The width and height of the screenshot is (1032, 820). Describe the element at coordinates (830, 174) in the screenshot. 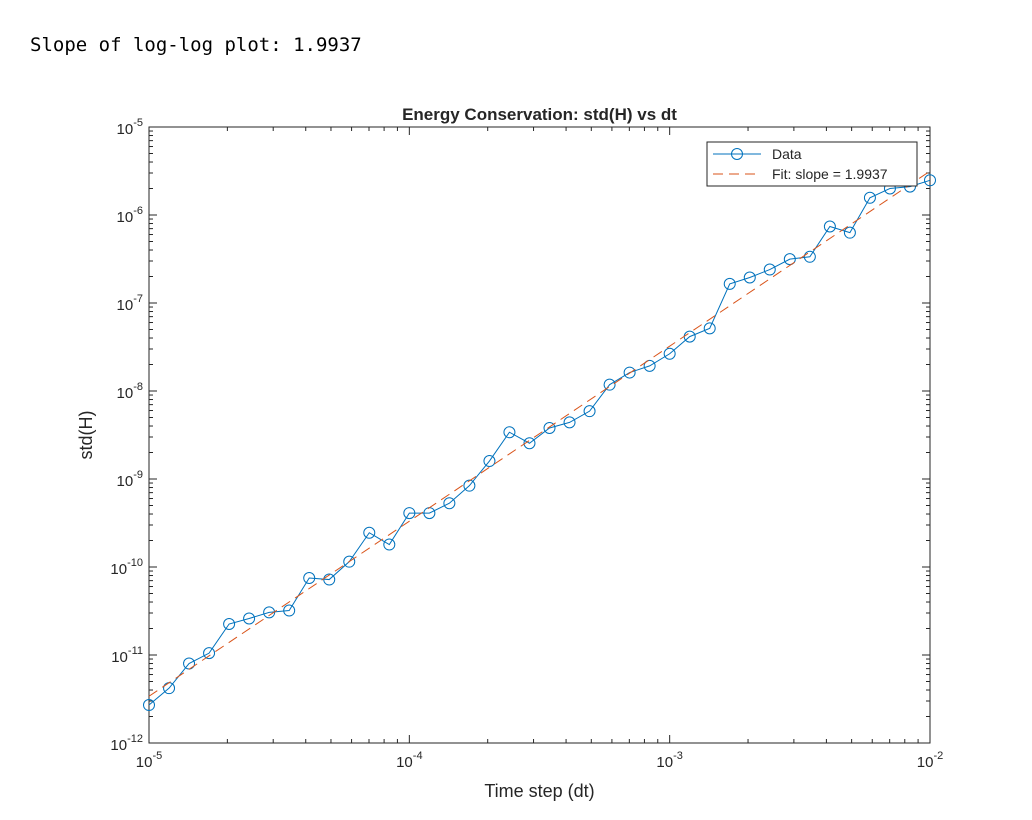

I see `legend-fit-label: Fit: slope = 1.9937` at that location.